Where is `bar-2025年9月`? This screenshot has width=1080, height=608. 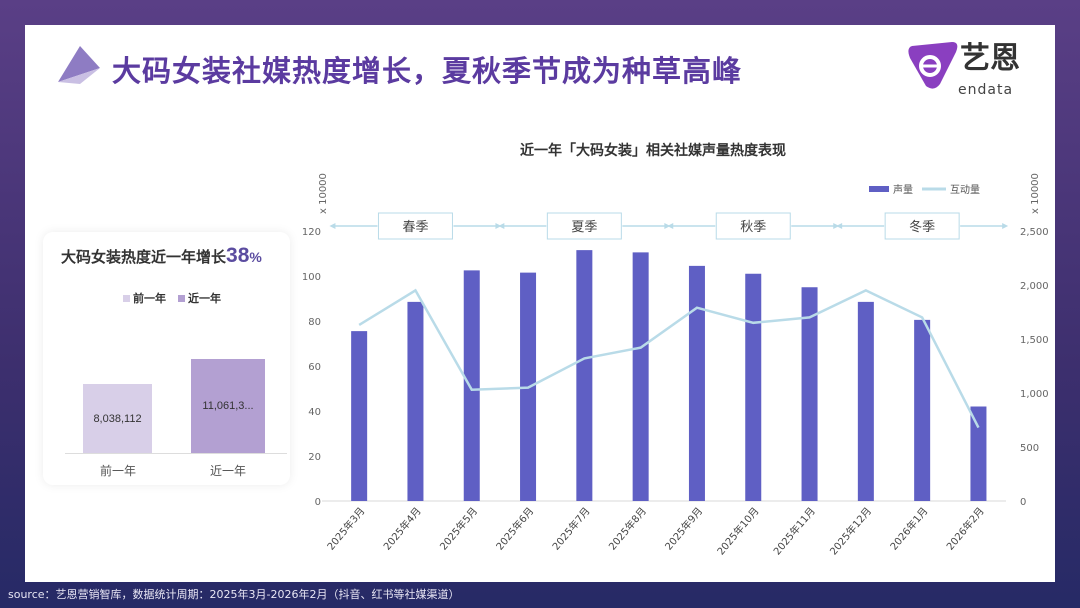 bar-2025年9月 is located at coordinates (696, 383).